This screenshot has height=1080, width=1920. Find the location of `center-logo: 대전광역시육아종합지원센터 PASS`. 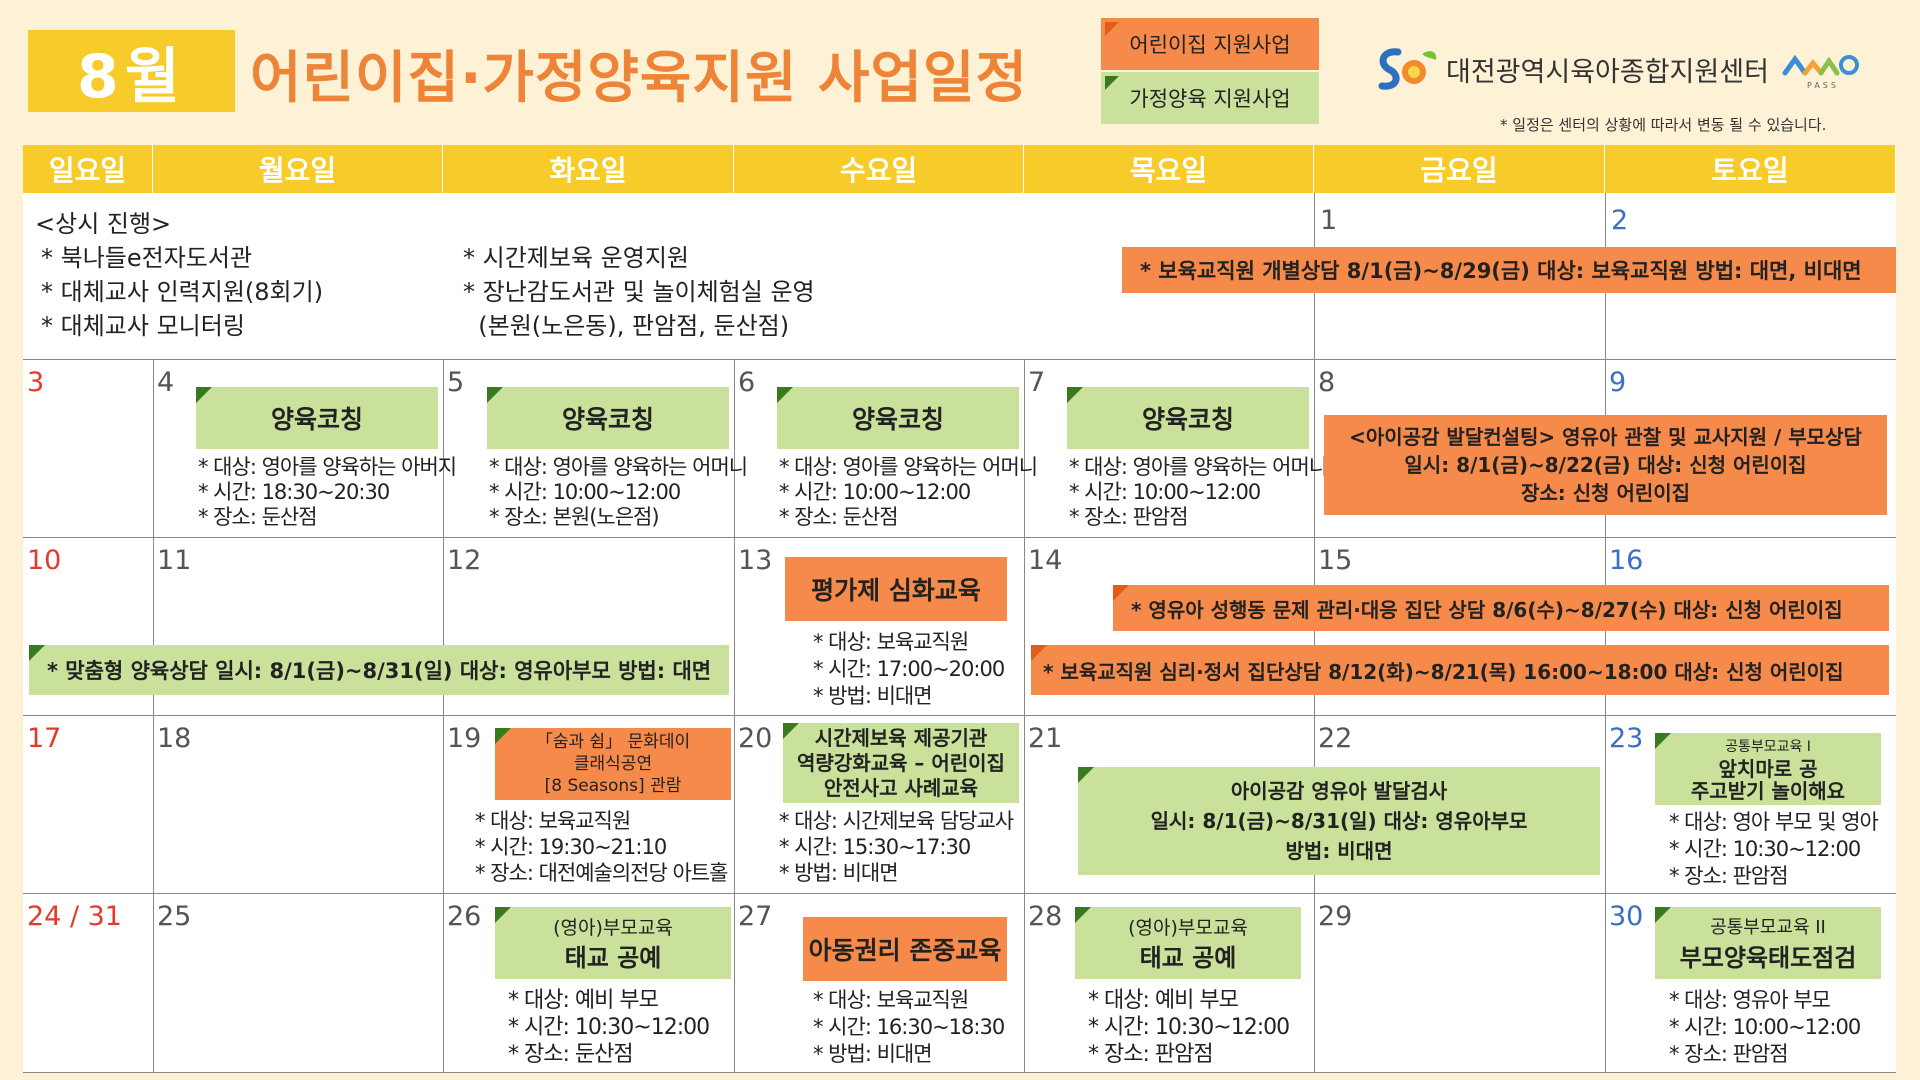

center-logo: 대전광역시육아종합지원센터 PASS is located at coordinates (1615, 69).